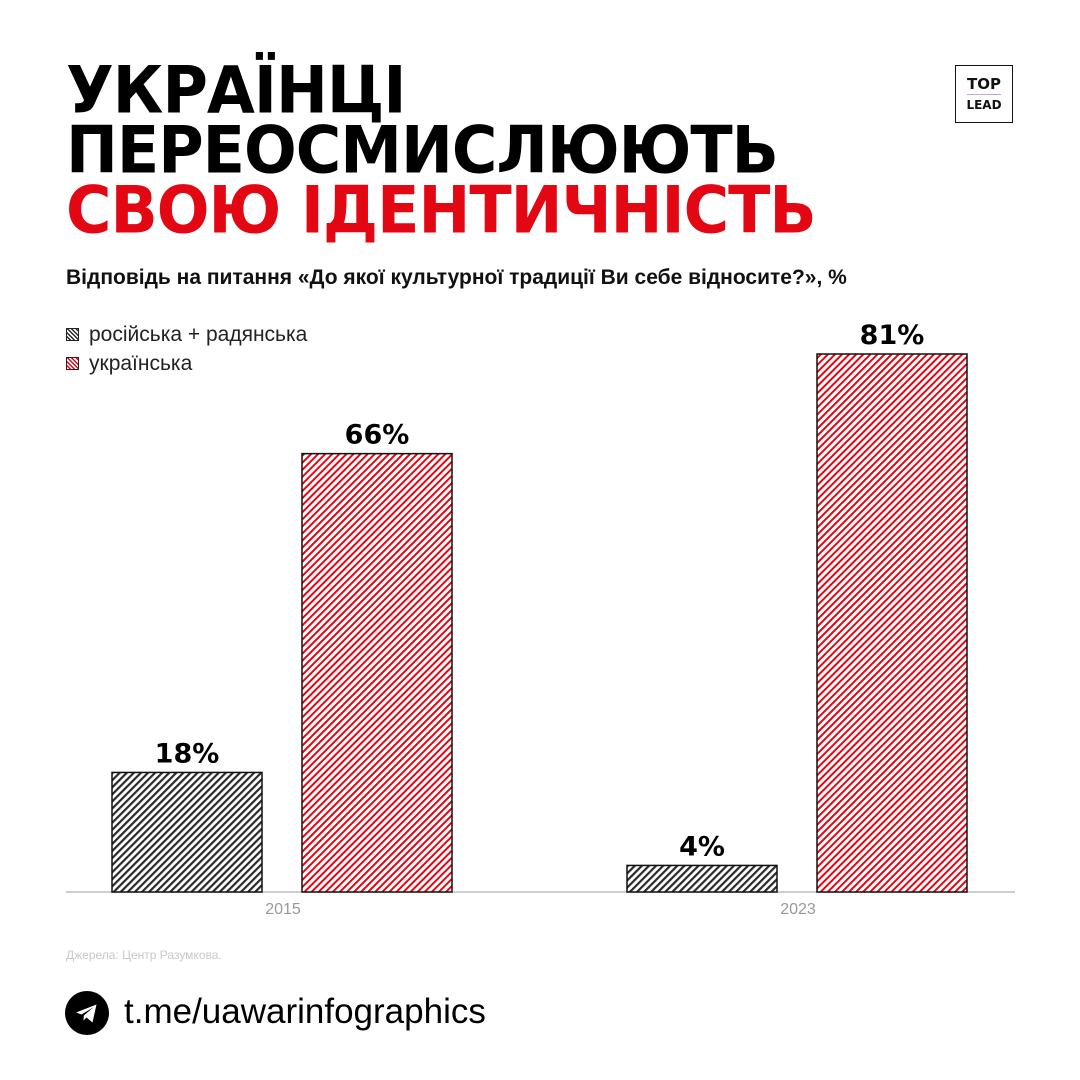 Image resolution: width=1080 pixels, height=1080 pixels. What do you see at coordinates (892, 335) in the screenshot?
I see `data-label-ukrainian-2023: 81%` at bounding box center [892, 335].